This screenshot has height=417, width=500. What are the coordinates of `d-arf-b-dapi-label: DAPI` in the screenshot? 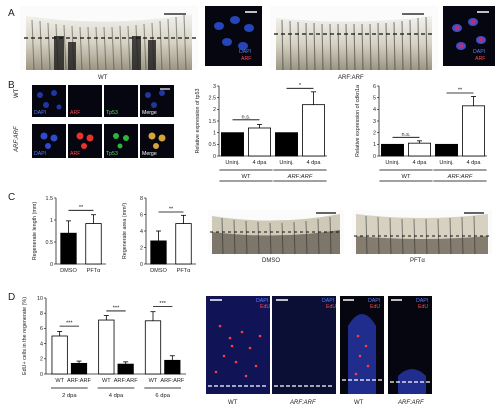 It's located at (422, 301).